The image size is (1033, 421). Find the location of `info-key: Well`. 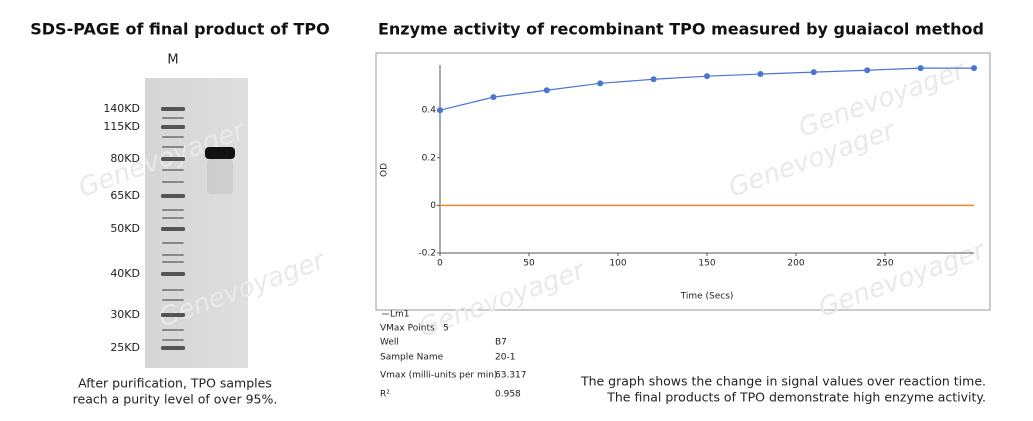

info-key: Well is located at coordinates (389, 343).